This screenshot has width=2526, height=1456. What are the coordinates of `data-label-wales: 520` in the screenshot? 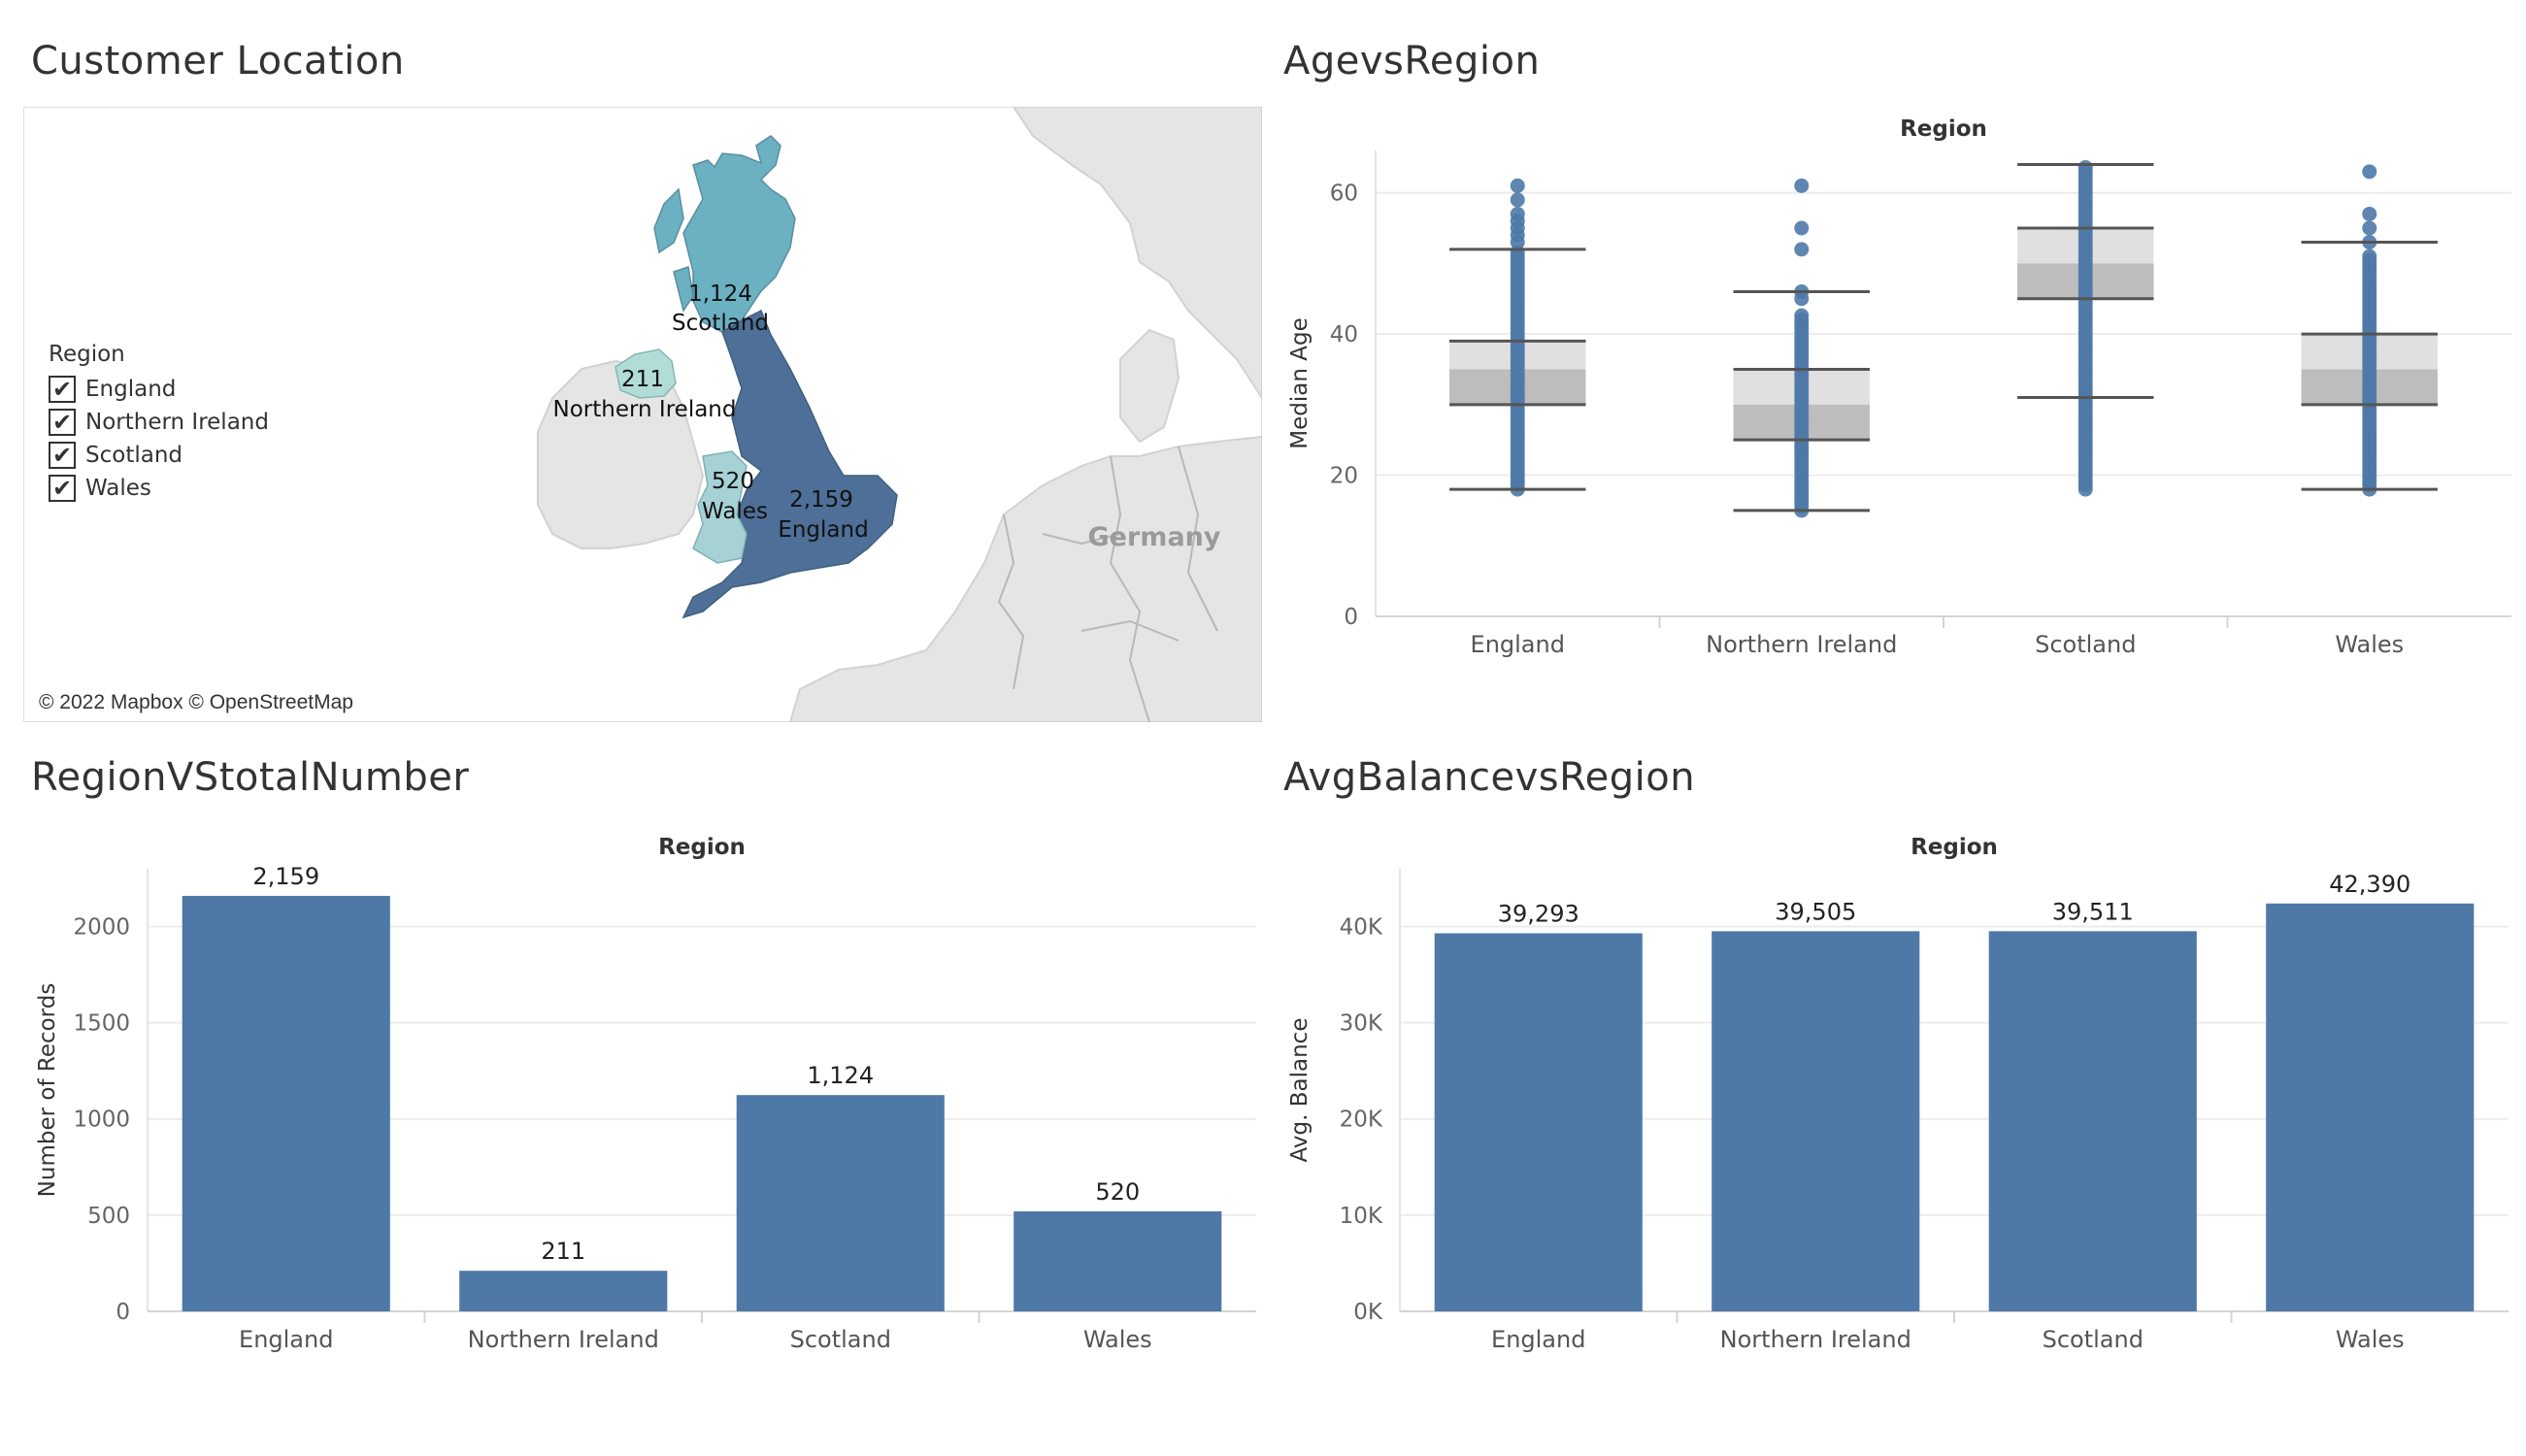 It's located at (1117, 1192).